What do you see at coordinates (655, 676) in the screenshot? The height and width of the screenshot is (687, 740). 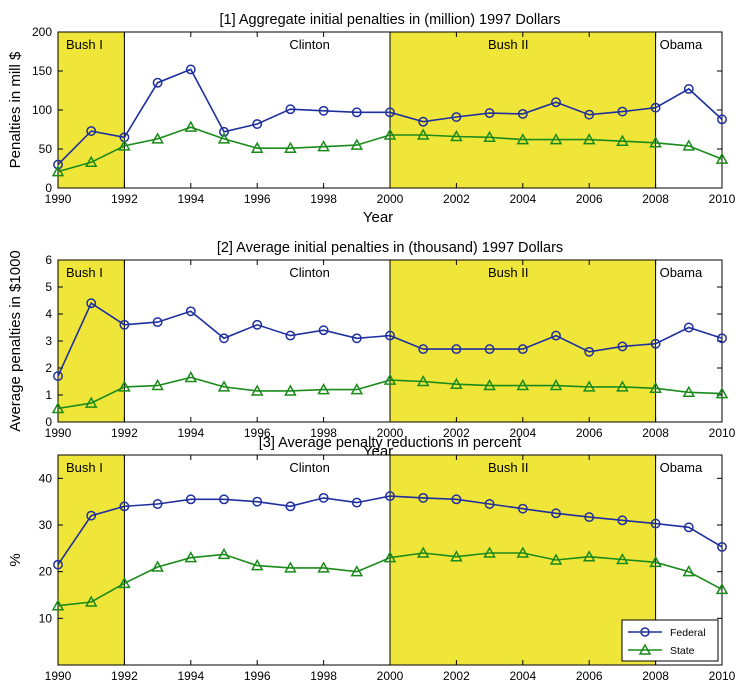 I see `x-tick-label: 2008` at bounding box center [655, 676].